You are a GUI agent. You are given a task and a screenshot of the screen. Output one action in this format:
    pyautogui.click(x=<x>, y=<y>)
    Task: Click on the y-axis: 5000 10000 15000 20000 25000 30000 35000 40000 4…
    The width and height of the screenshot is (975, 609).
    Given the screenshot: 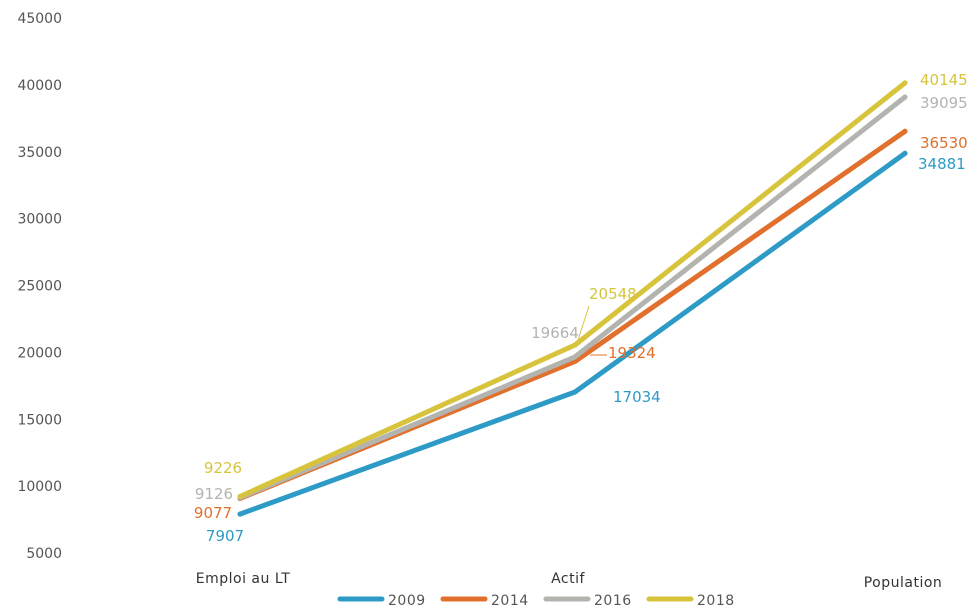 What is the action you would take?
    pyautogui.click(x=39, y=286)
    